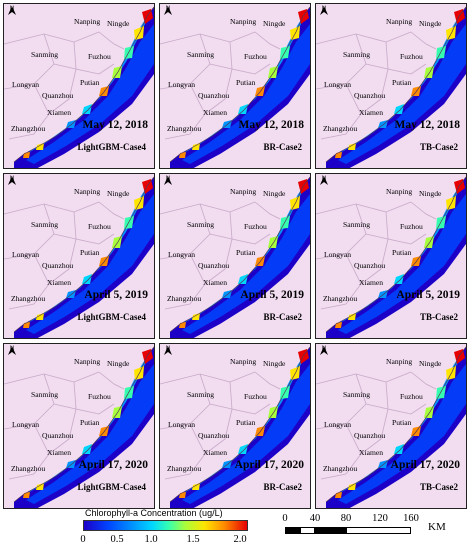 This screenshot has width=472, height=550. Describe the element at coordinates (346, 518) in the screenshot. I see `scale-tick: 80` at that location.